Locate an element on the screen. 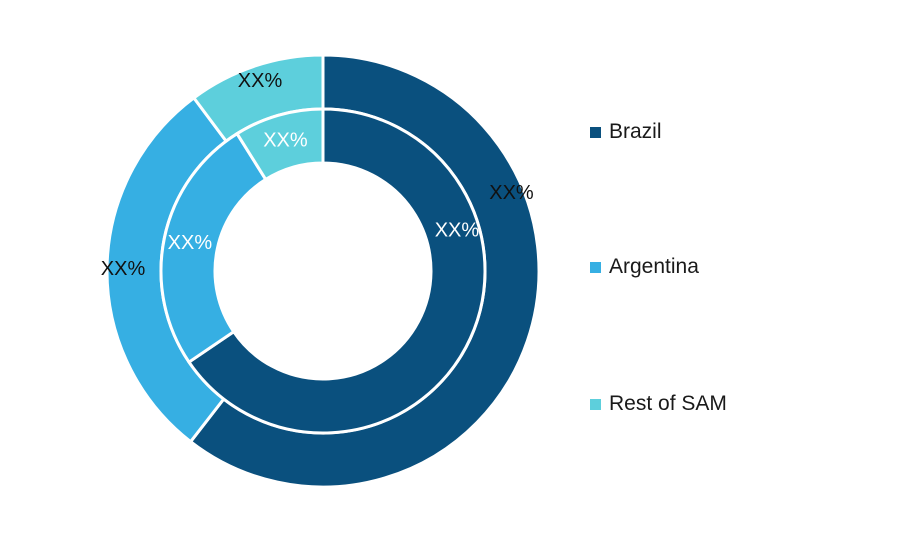  outer-label-argentina: XX% is located at coordinates (123, 269).